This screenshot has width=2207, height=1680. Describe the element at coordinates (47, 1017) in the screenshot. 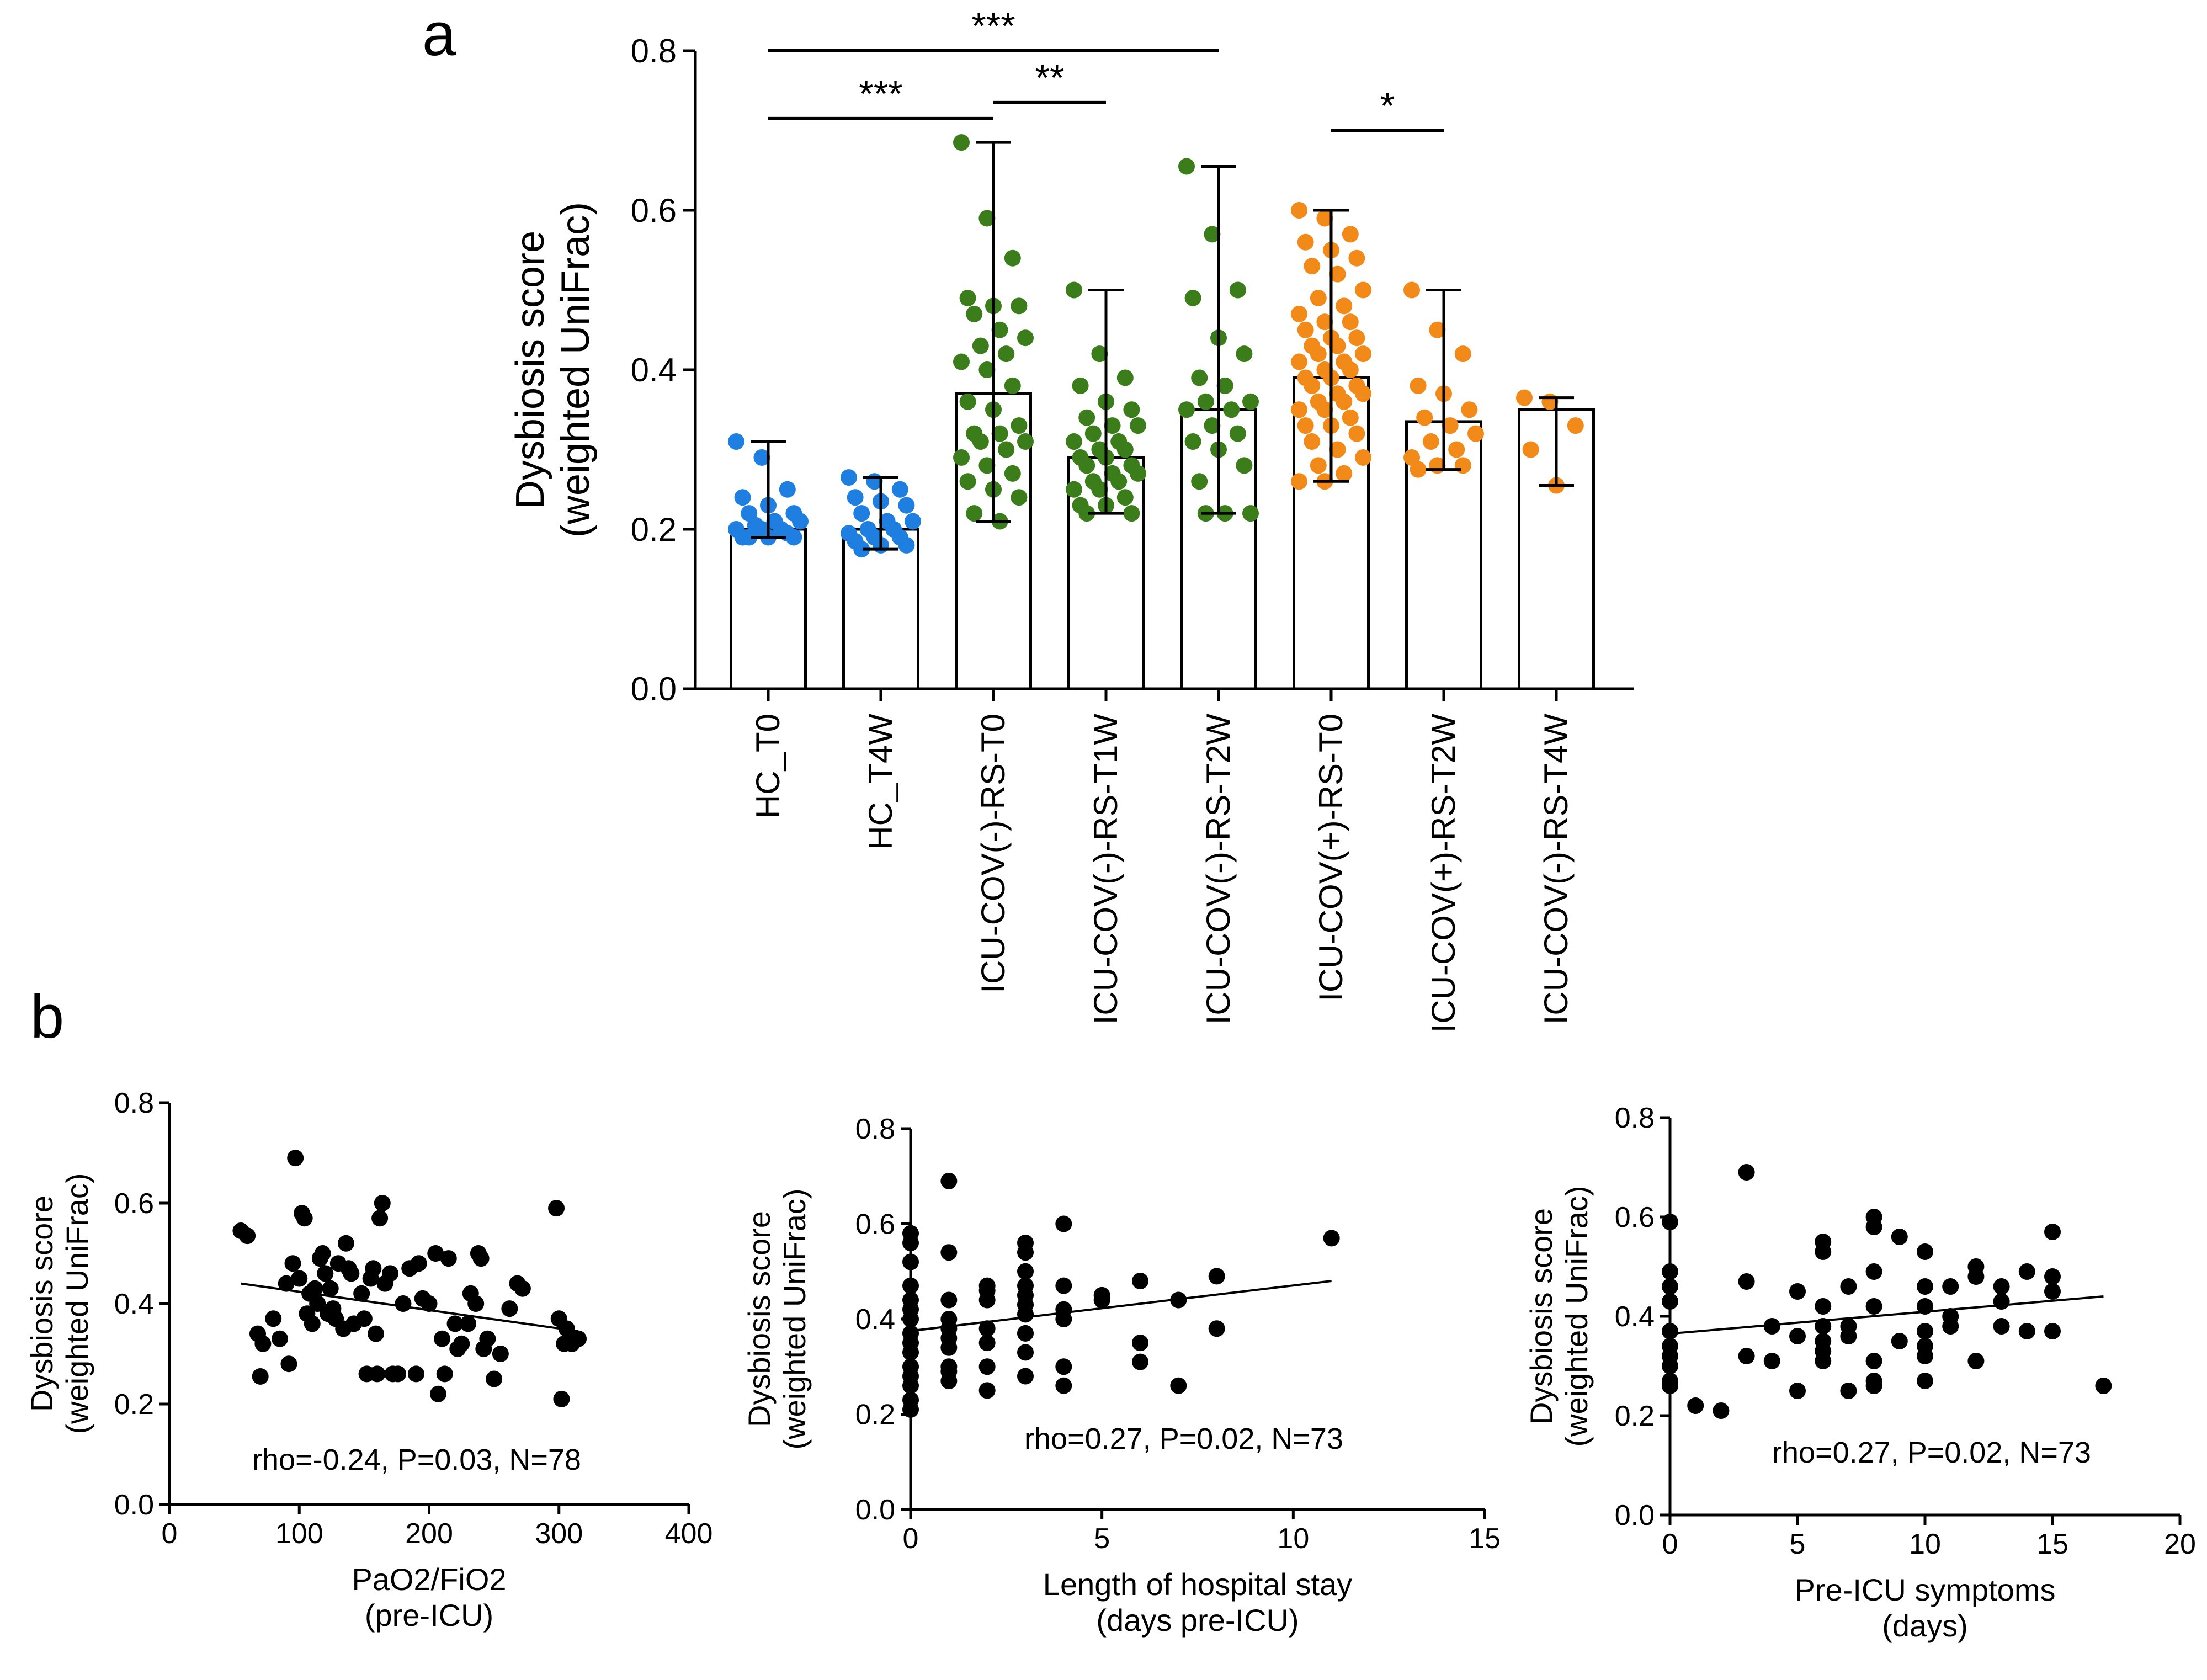

I see `panel-b-label: b` at that location.